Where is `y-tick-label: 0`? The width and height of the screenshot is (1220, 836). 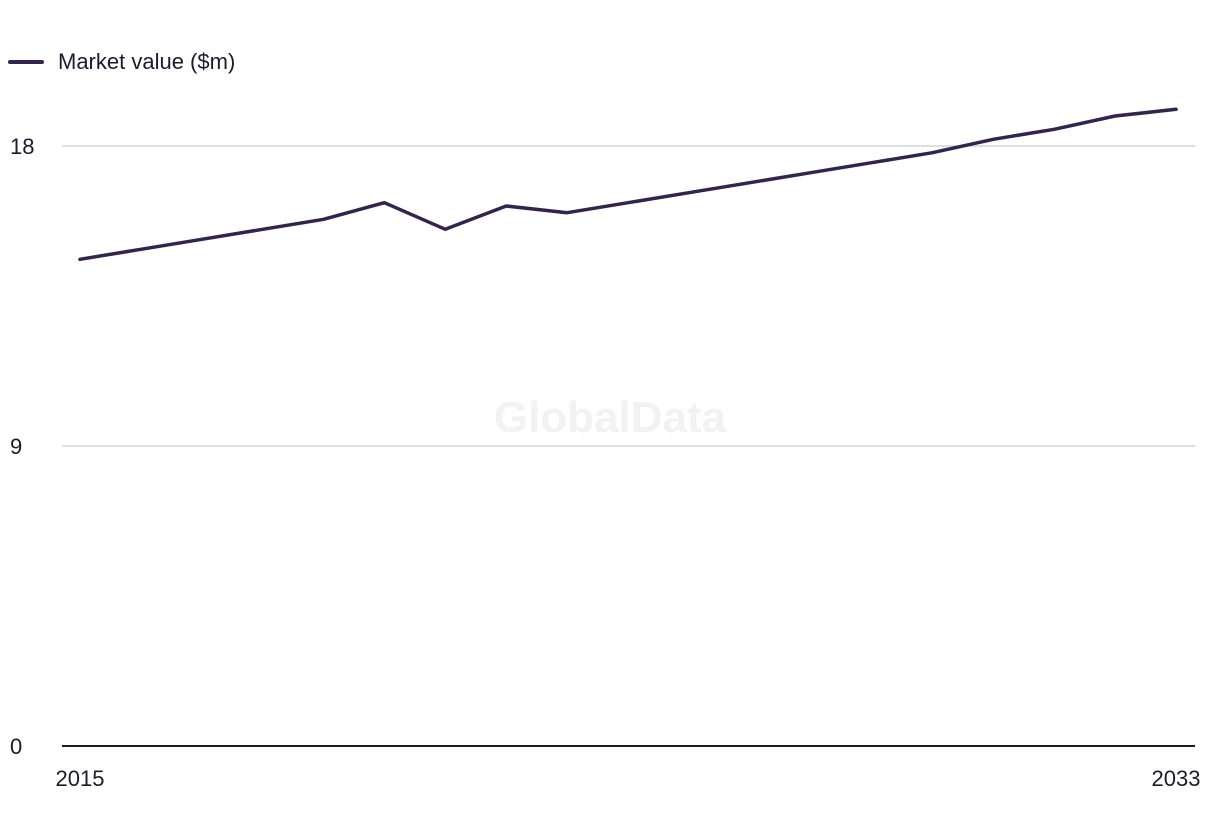 y-tick-label: 0 is located at coordinates (16, 746).